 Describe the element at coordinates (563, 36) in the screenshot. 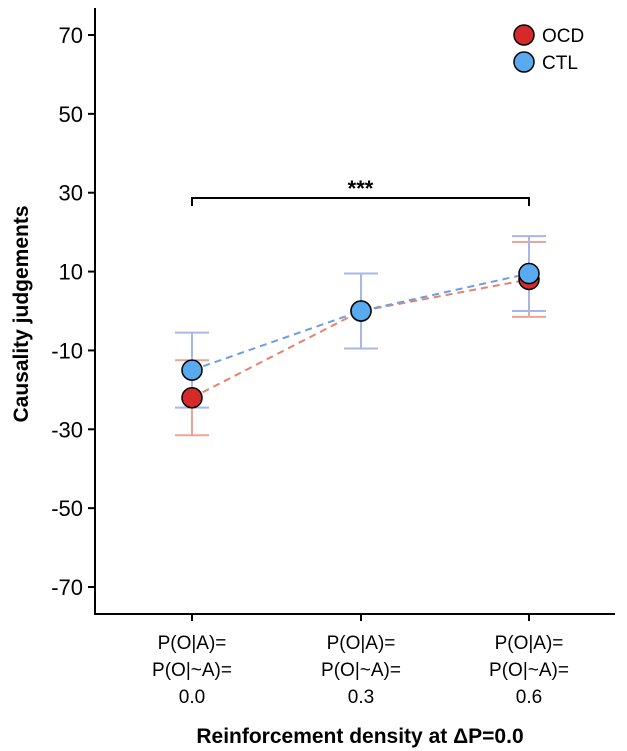

I see `ocd-legend-label: OCD` at that location.